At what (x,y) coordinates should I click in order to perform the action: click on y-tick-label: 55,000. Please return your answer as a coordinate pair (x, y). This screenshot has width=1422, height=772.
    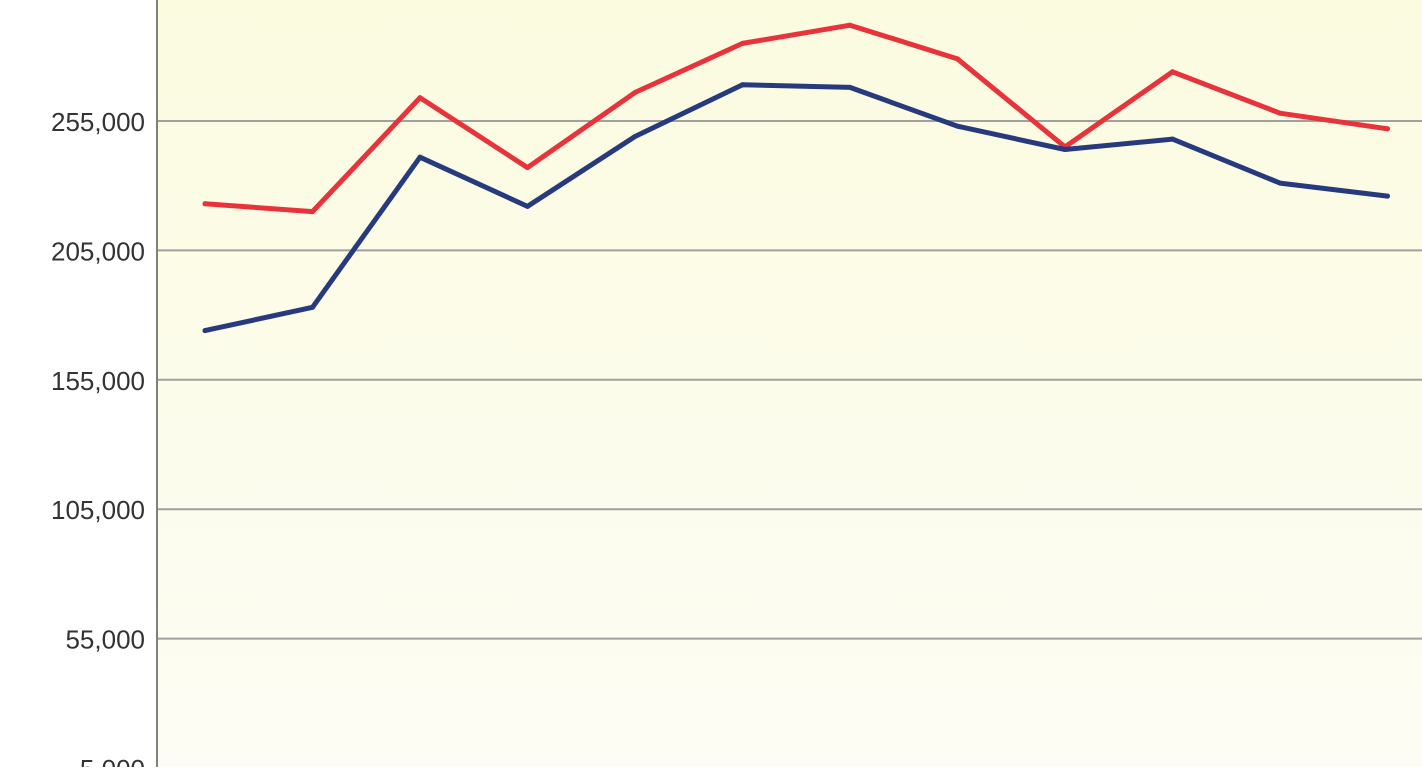
    Looking at the image, I should click on (105, 640).